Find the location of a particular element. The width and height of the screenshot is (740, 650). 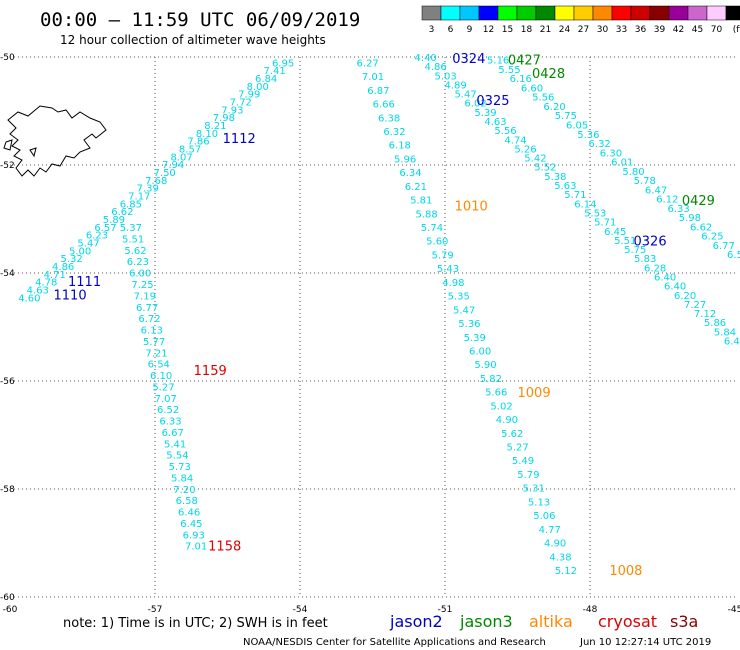

wave-height-point: 5.55 is located at coordinates (509, 70).